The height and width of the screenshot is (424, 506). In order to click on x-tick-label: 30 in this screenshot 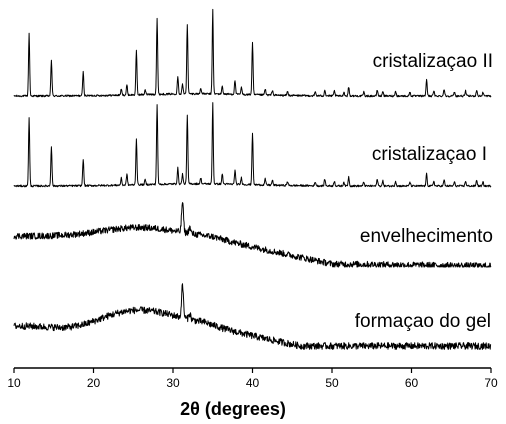, I will do `click(173, 383)`.